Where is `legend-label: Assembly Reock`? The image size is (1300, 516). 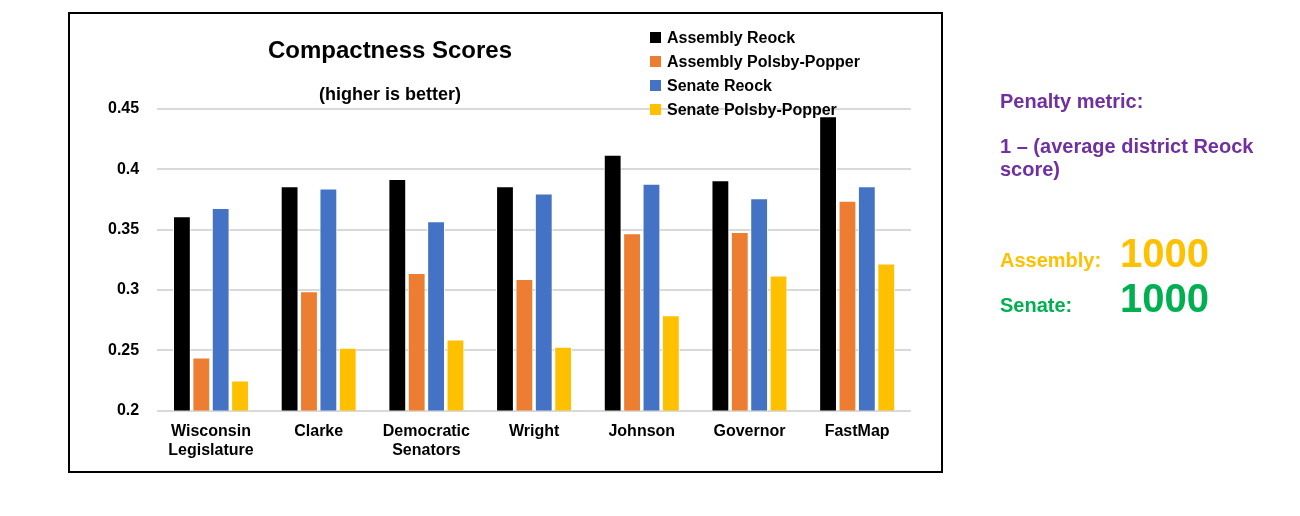 legend-label: Assembly Reock is located at coordinates (731, 38).